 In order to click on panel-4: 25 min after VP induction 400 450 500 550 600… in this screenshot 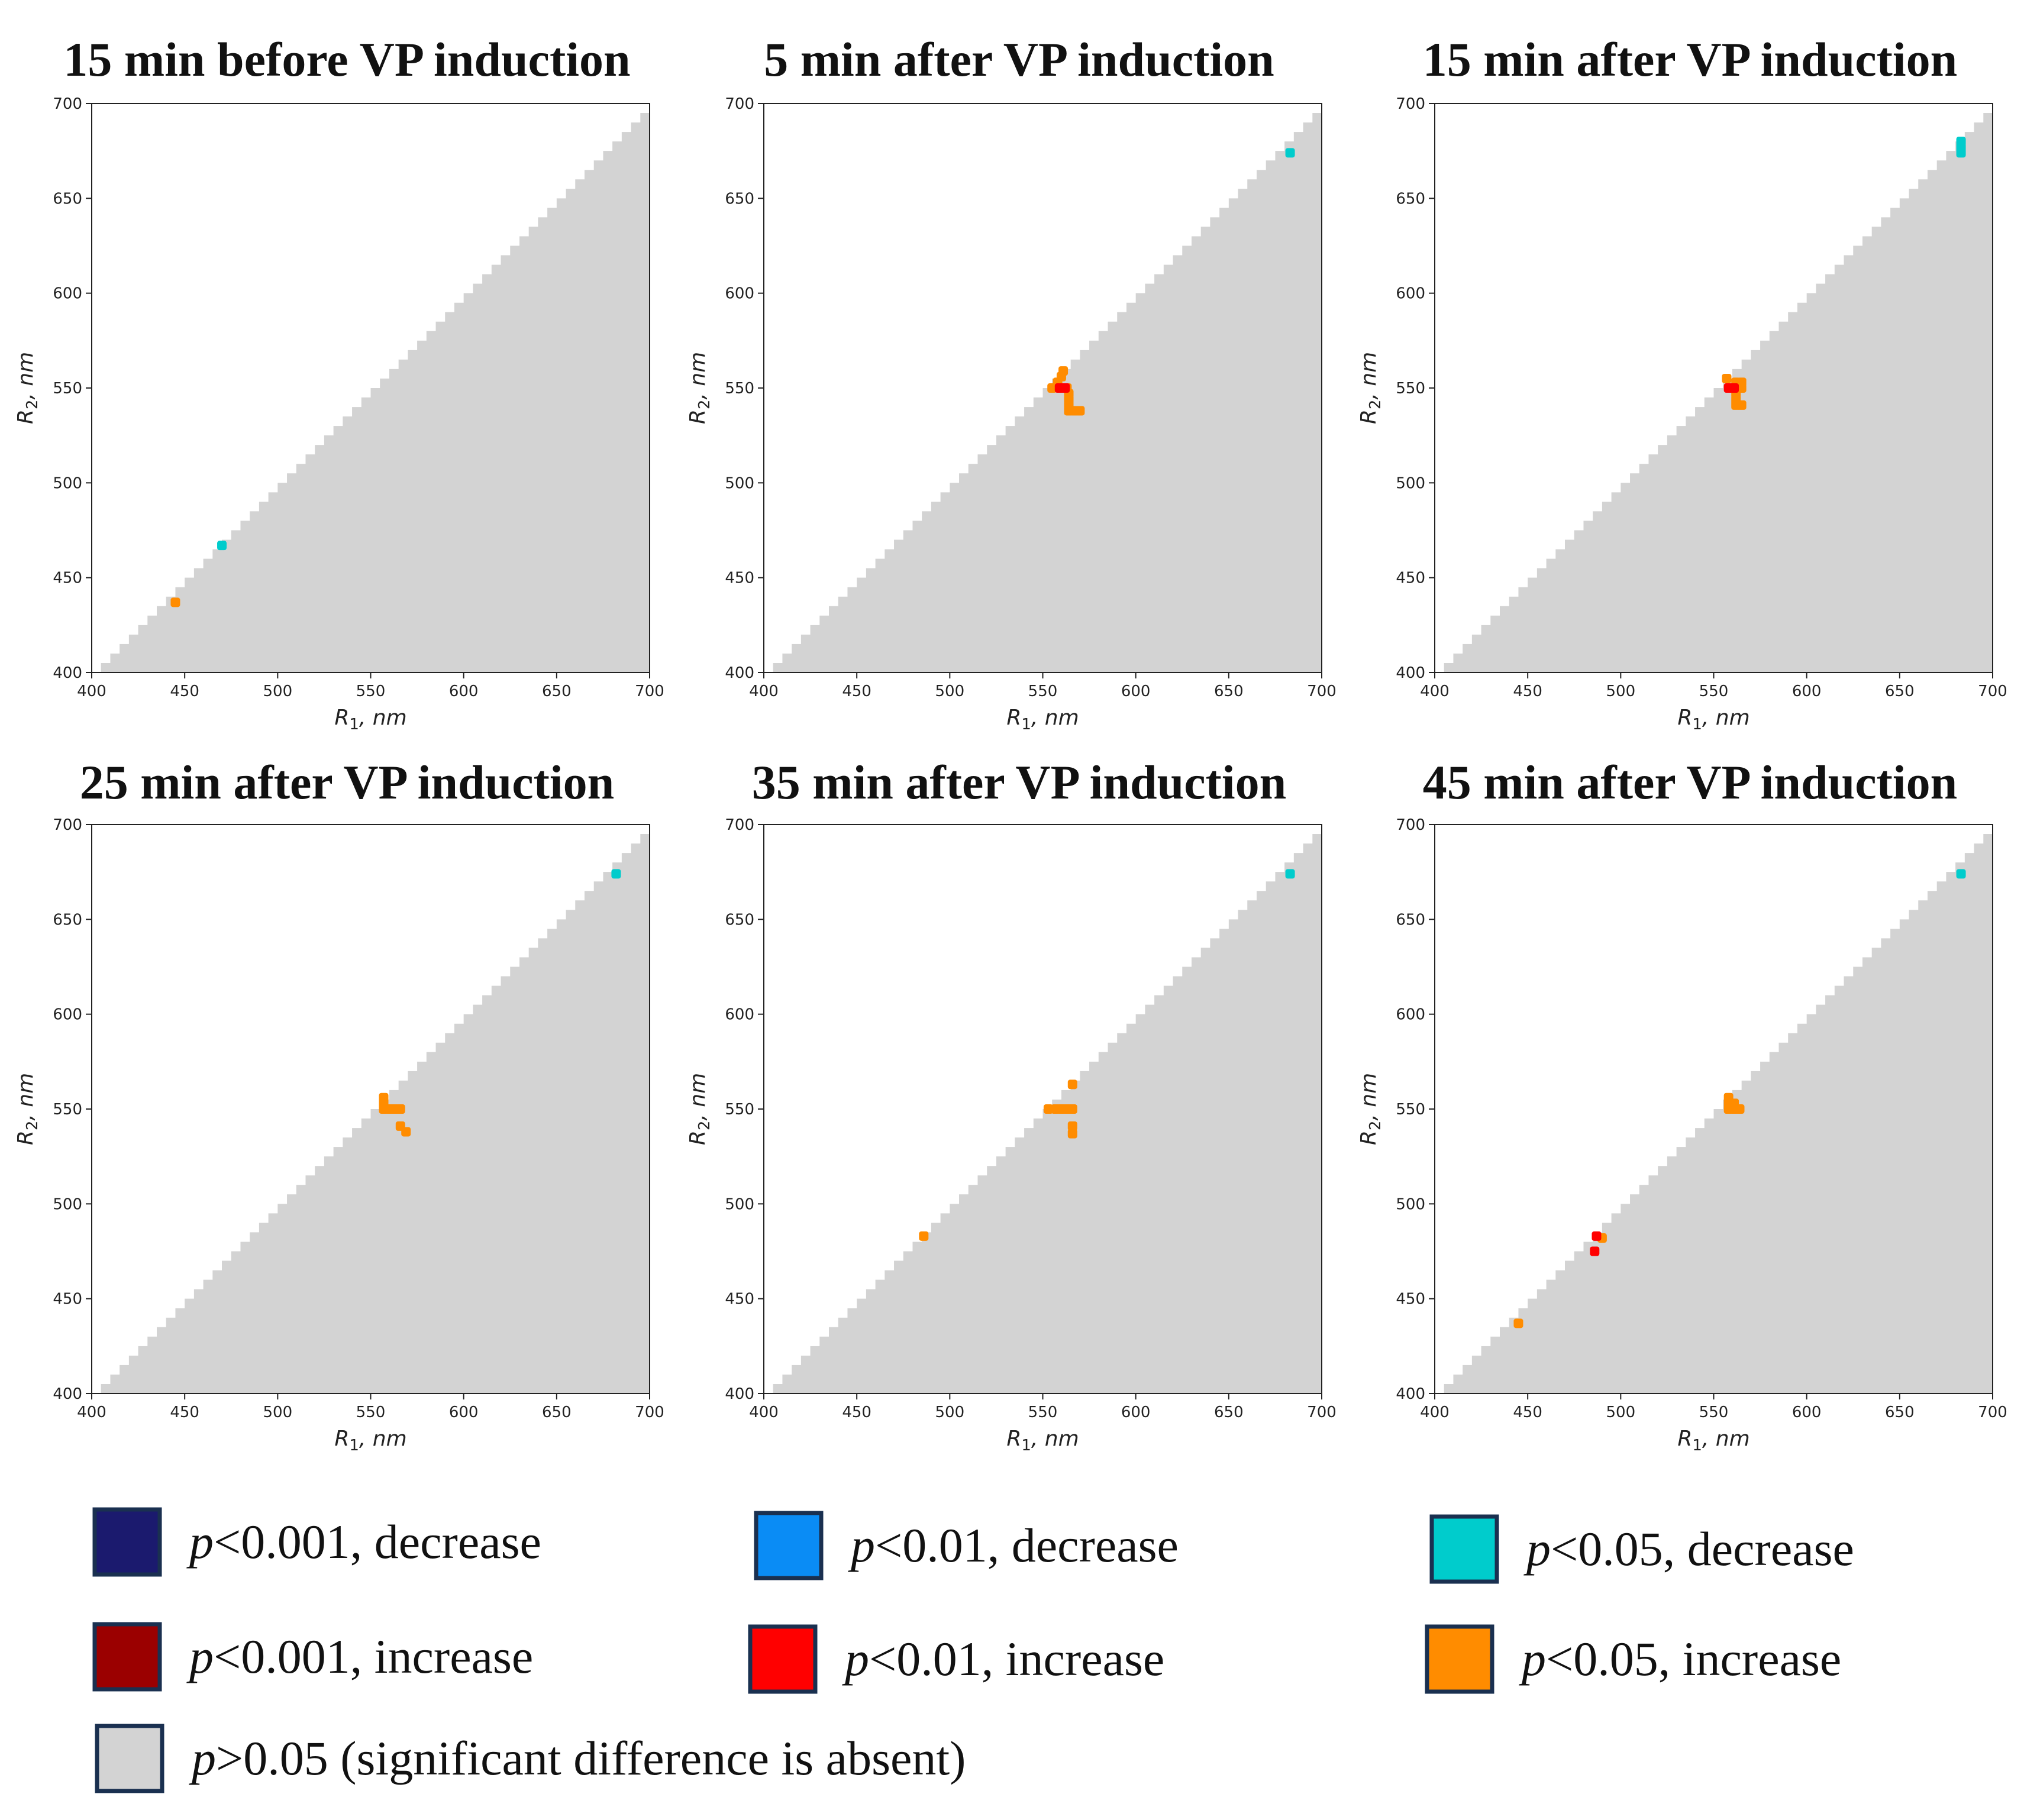, I will do `click(339, 1104)`.